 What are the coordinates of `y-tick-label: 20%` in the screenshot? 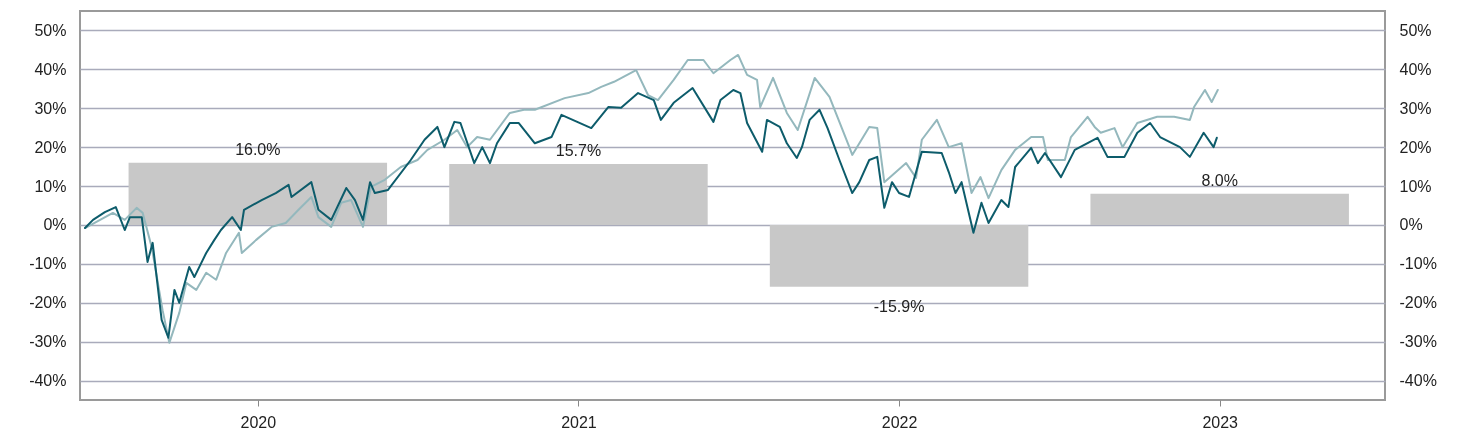 It's located at (50, 147).